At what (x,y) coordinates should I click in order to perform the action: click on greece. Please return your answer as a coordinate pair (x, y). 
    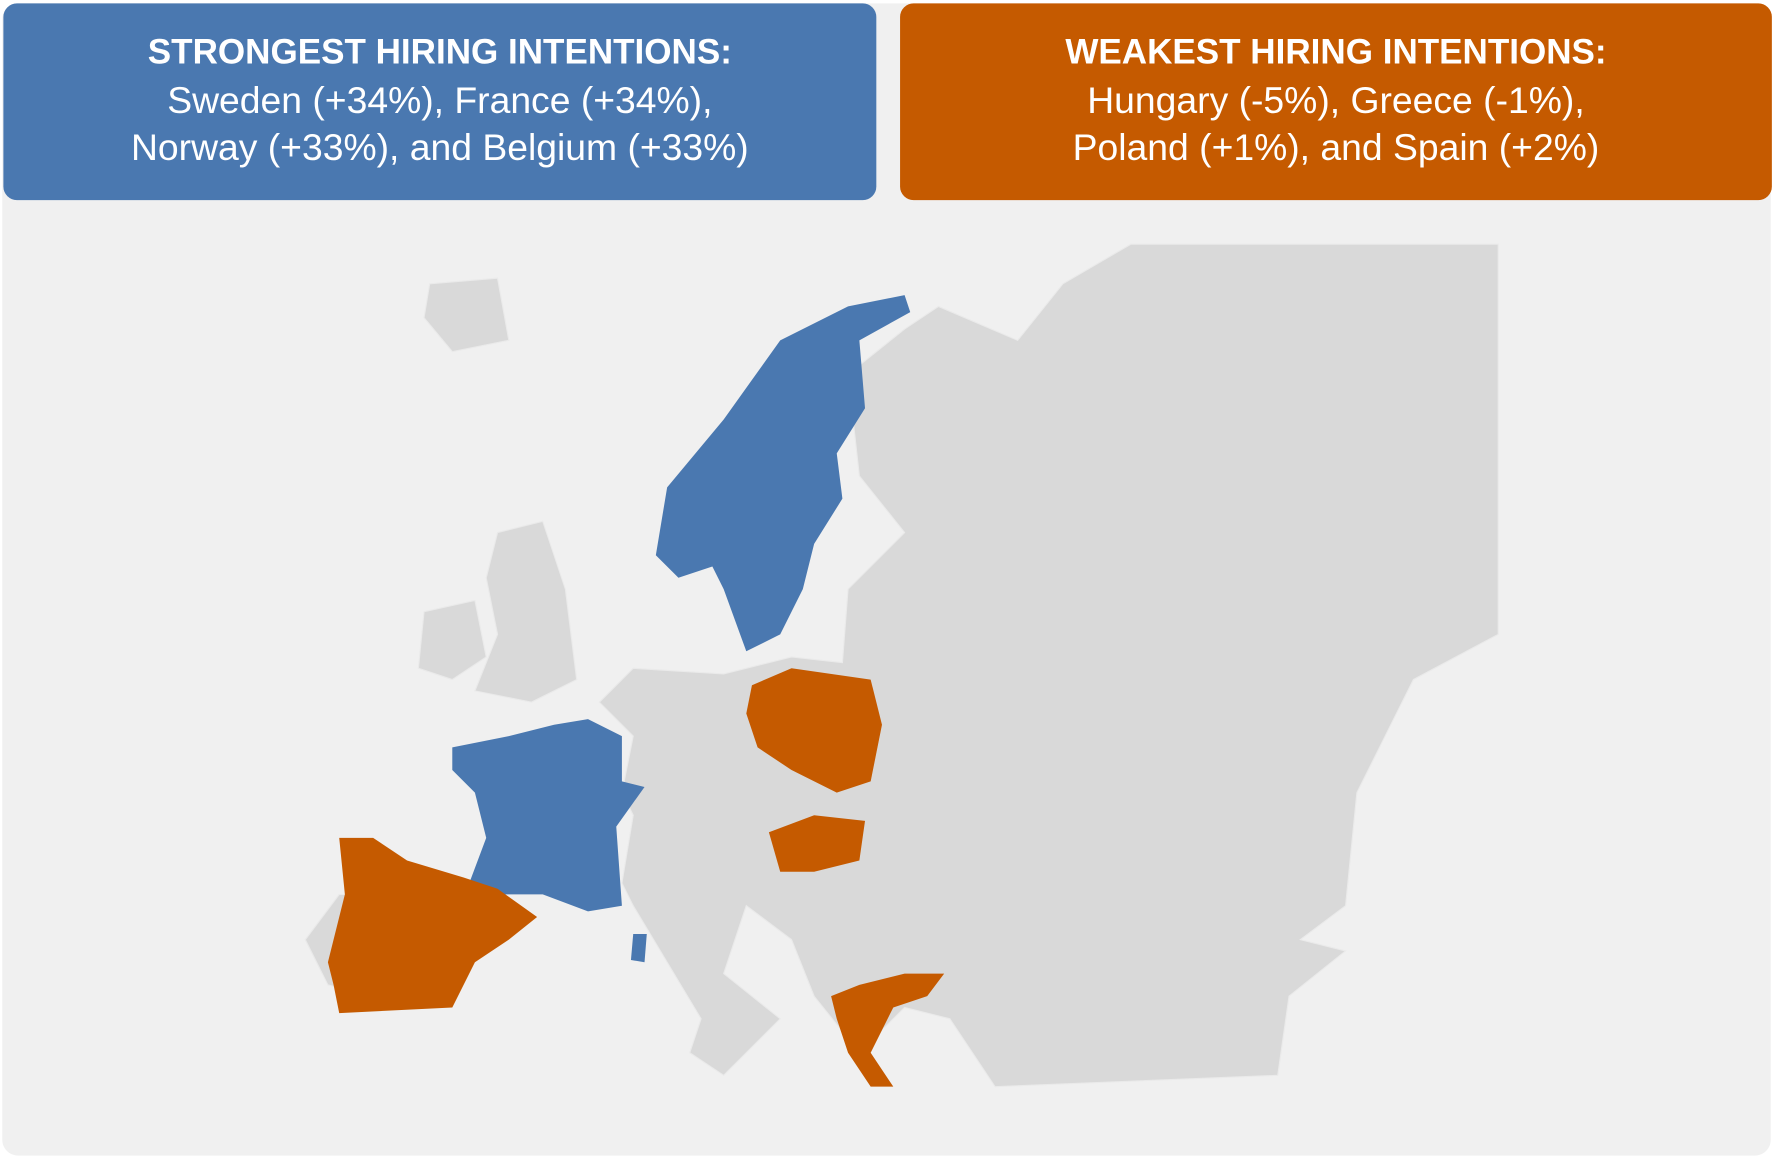
    Looking at the image, I should click on (888, 1030).